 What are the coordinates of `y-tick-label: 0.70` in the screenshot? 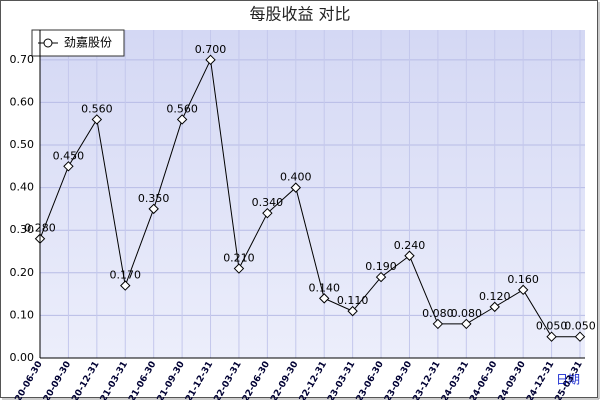 It's located at (22, 59).